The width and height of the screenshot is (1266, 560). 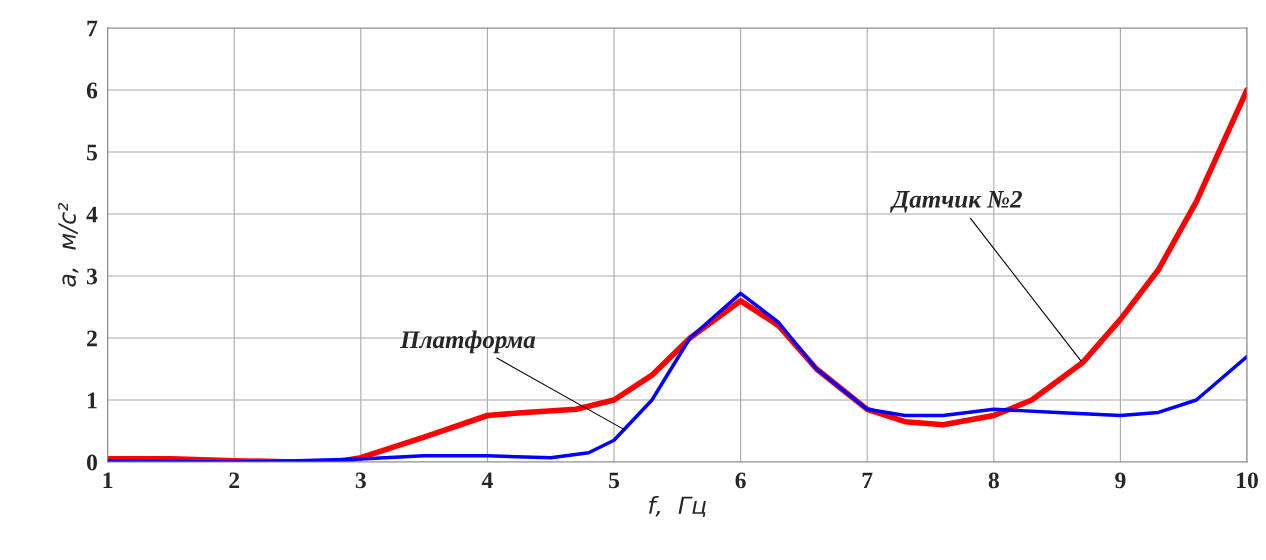 What do you see at coordinates (468, 342) in the screenshot?
I see `annotation: Платформа` at bounding box center [468, 342].